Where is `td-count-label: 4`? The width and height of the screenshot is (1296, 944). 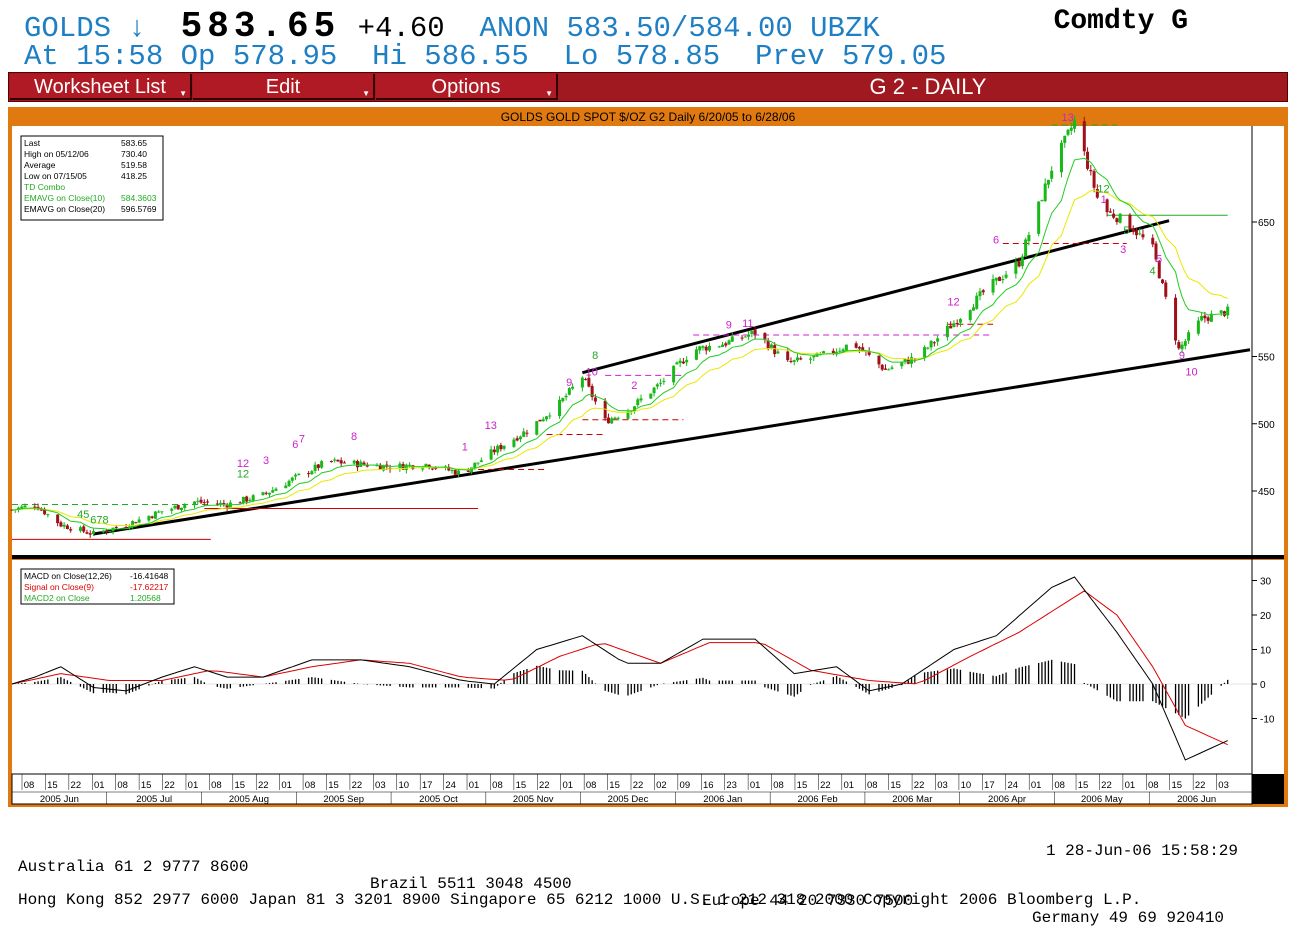
td-count-label: 4 is located at coordinates (1152, 271).